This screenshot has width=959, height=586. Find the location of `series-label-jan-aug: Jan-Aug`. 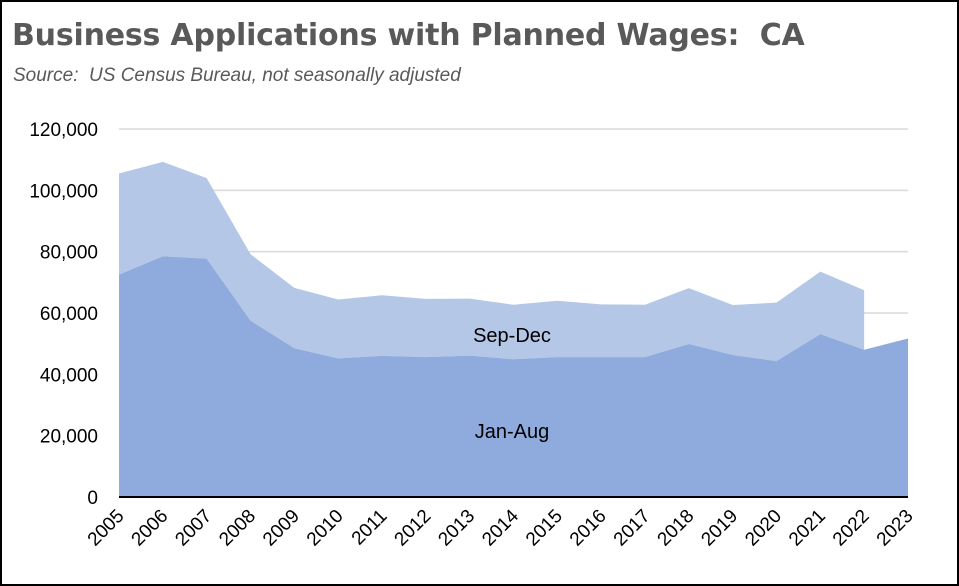

series-label-jan-aug: Jan-Aug is located at coordinates (512, 432).